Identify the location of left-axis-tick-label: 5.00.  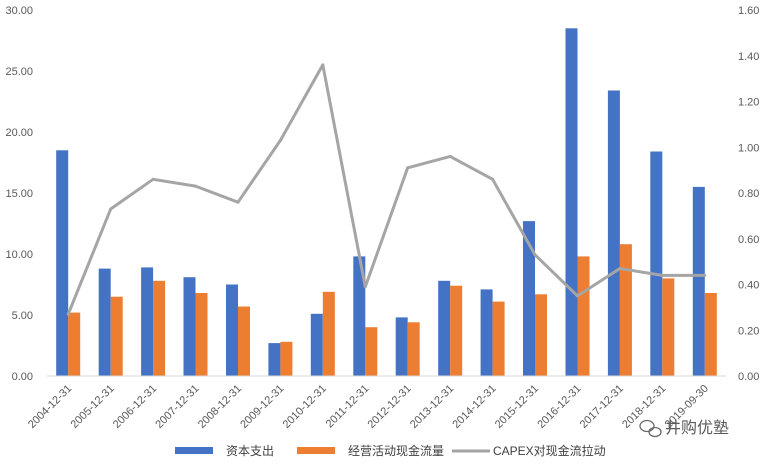
(22, 316).